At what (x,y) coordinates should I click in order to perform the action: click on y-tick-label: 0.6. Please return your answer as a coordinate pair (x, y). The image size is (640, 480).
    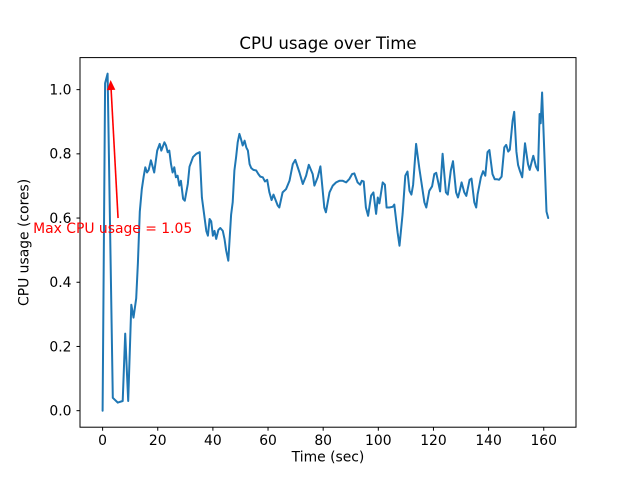
    Looking at the image, I should click on (60, 219).